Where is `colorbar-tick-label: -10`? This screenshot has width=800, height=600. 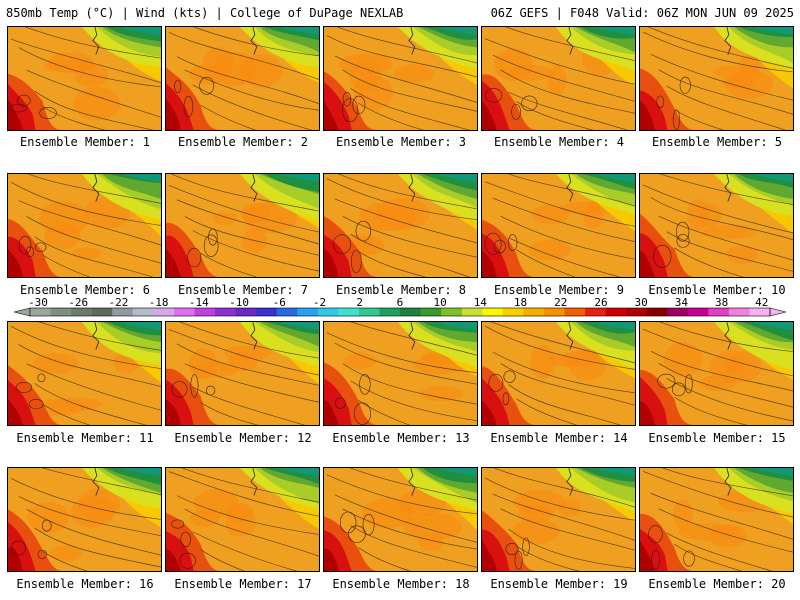
colorbar-tick-label: -10 is located at coordinates (239, 302).